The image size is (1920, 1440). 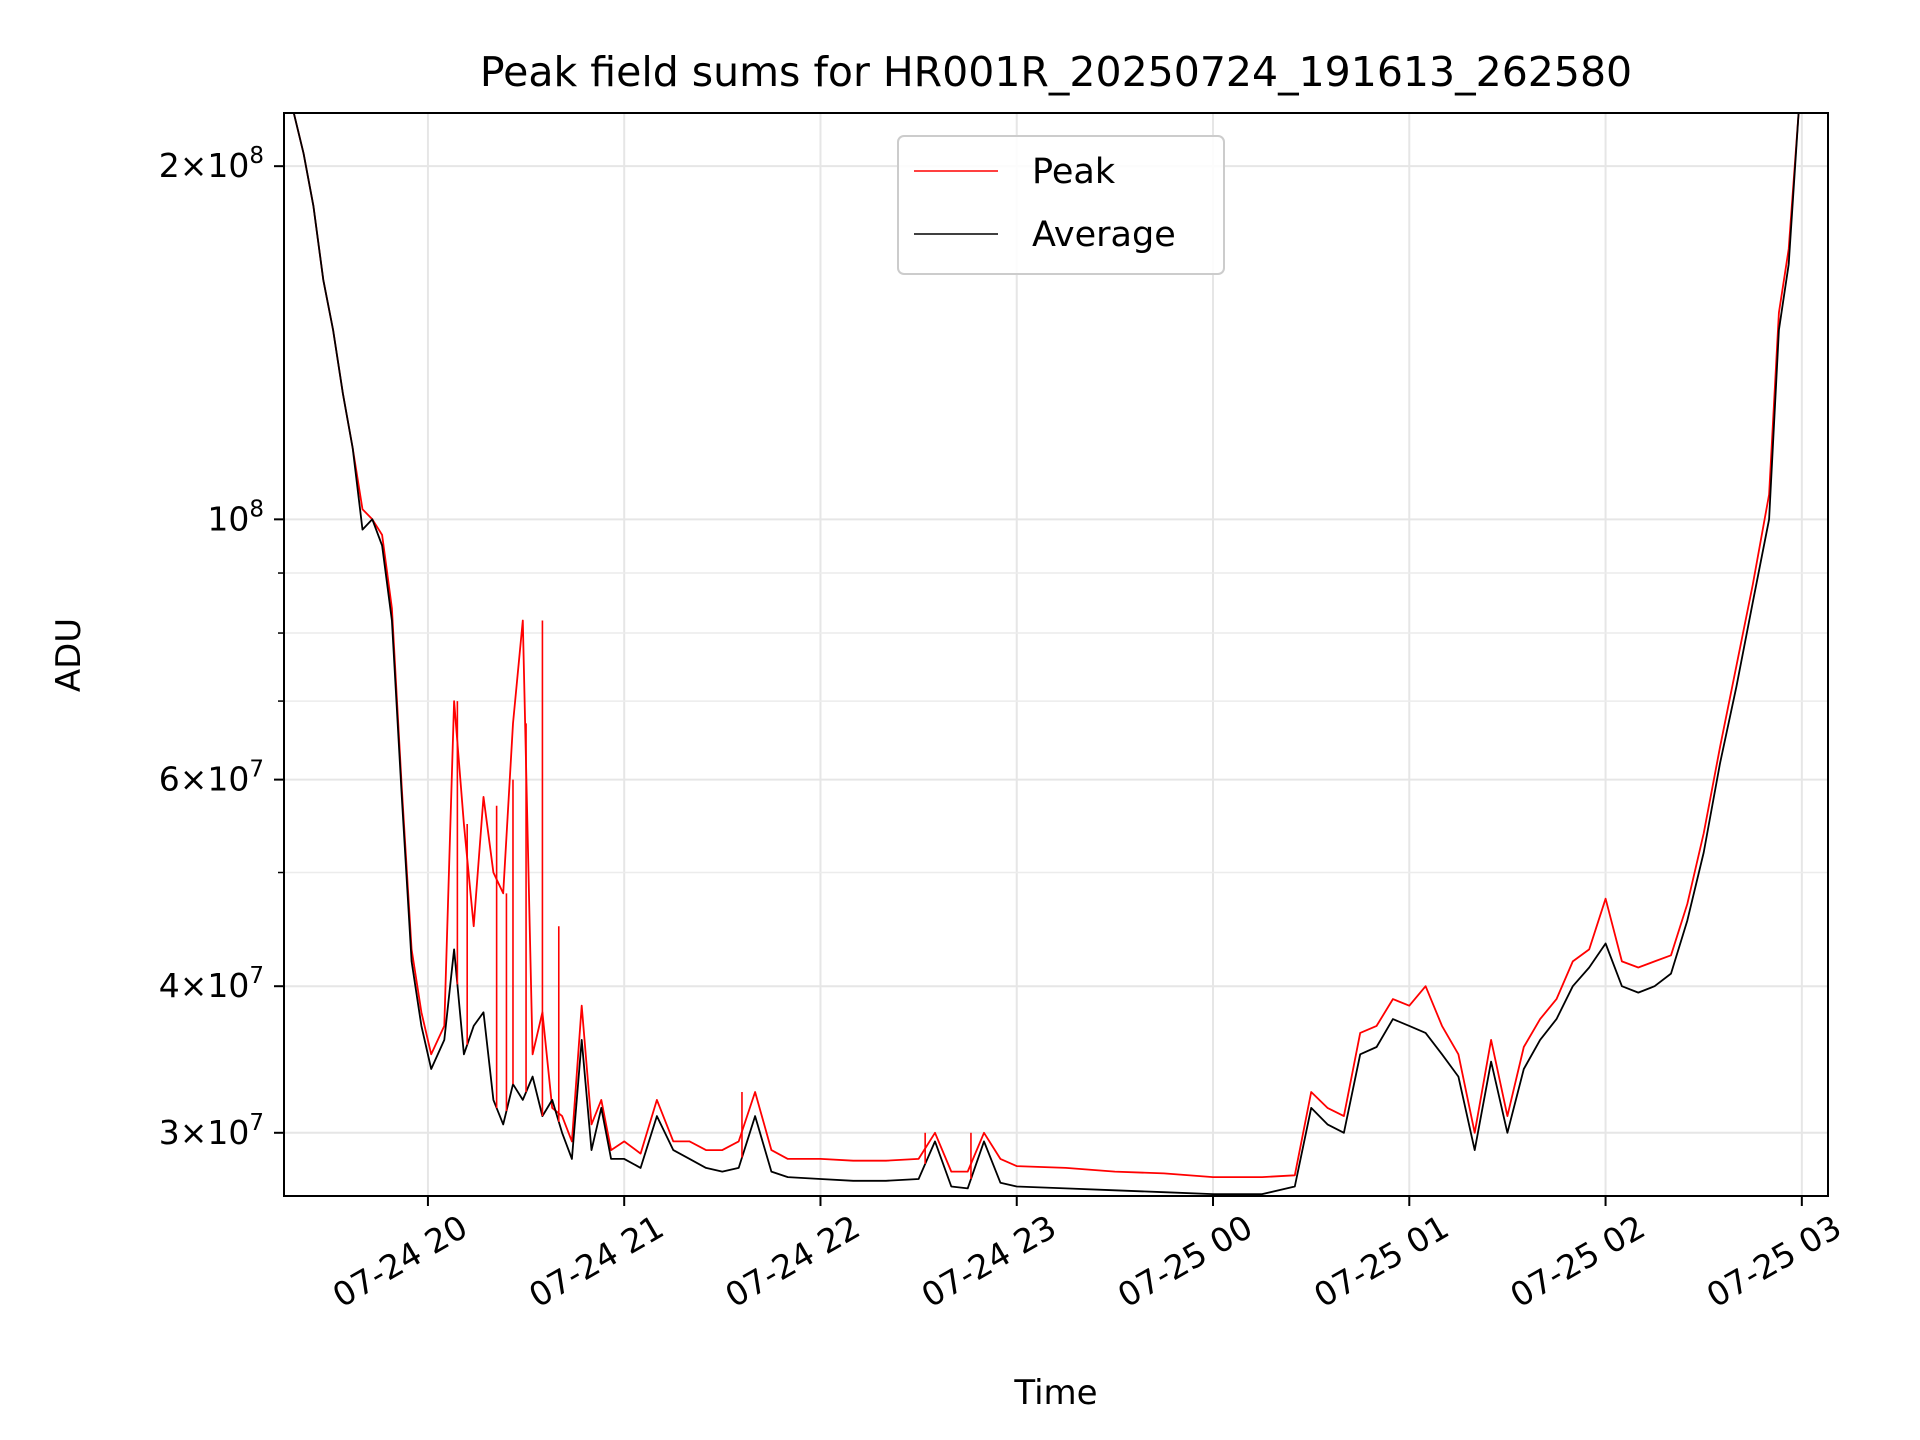 What do you see at coordinates (211, 984) in the screenshot?
I see `y-tick-label: 4×107` at bounding box center [211, 984].